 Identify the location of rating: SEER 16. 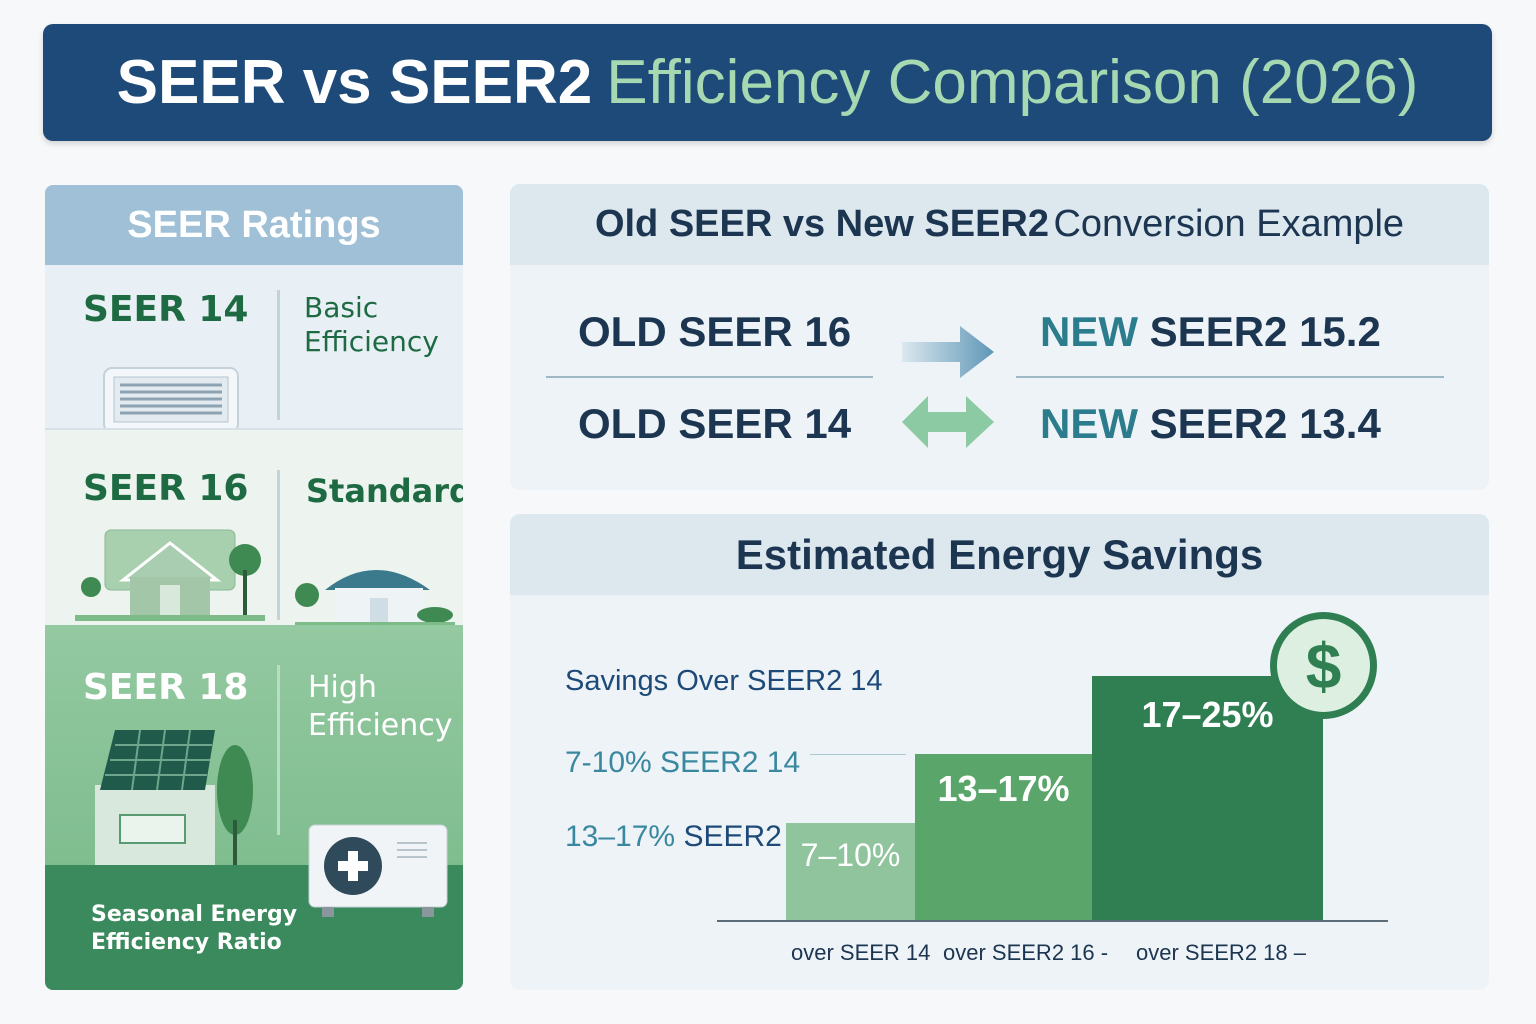
(166, 488).